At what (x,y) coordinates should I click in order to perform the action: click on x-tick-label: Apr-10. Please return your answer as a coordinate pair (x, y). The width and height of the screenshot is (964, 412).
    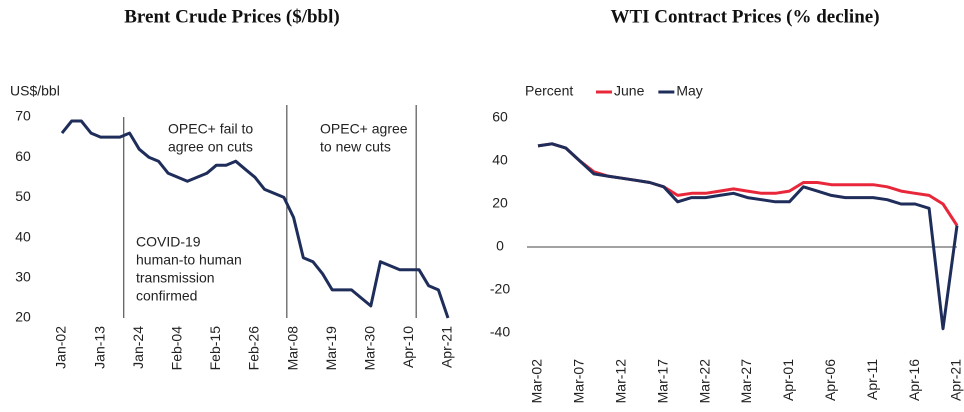
    Looking at the image, I should click on (408, 347).